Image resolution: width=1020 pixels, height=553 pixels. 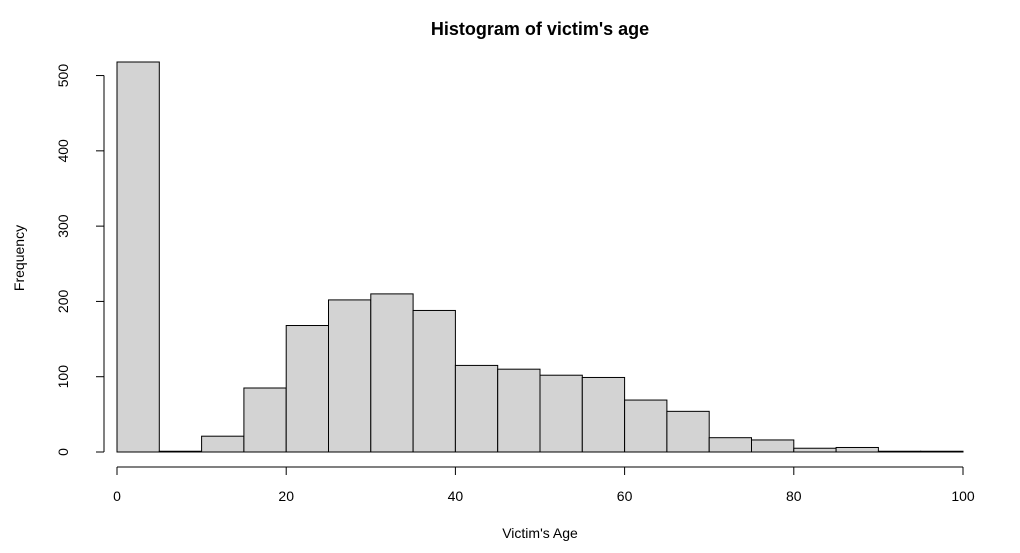 I want to click on x-tick-label-20: 20, so click(x=286, y=496).